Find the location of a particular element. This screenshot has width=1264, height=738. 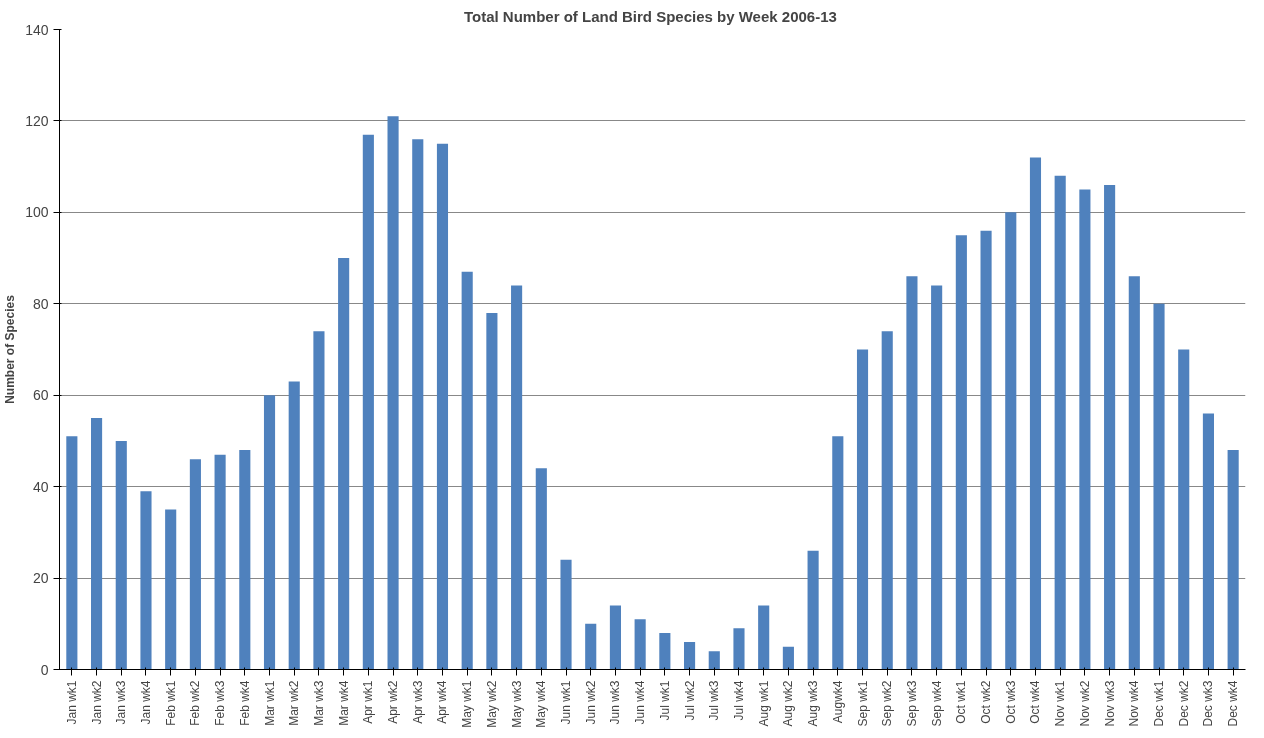

x-tick-label: Oct wk2 is located at coordinates (986, 702).